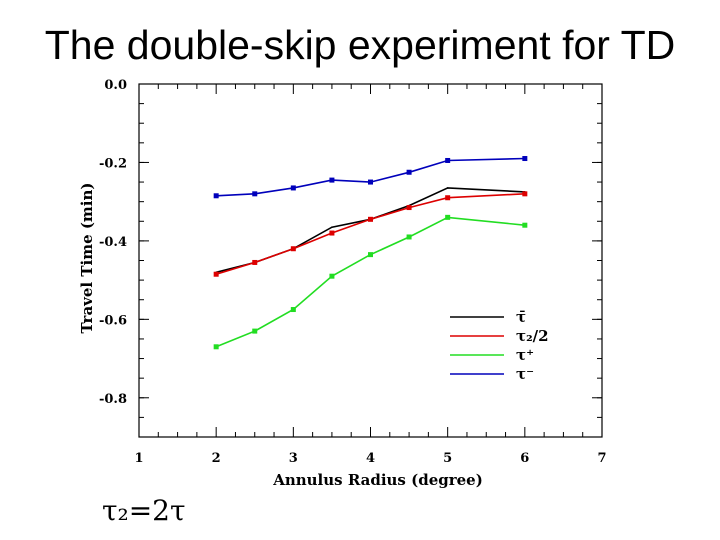  I want to click on x-tick-label: 1, so click(138, 458).